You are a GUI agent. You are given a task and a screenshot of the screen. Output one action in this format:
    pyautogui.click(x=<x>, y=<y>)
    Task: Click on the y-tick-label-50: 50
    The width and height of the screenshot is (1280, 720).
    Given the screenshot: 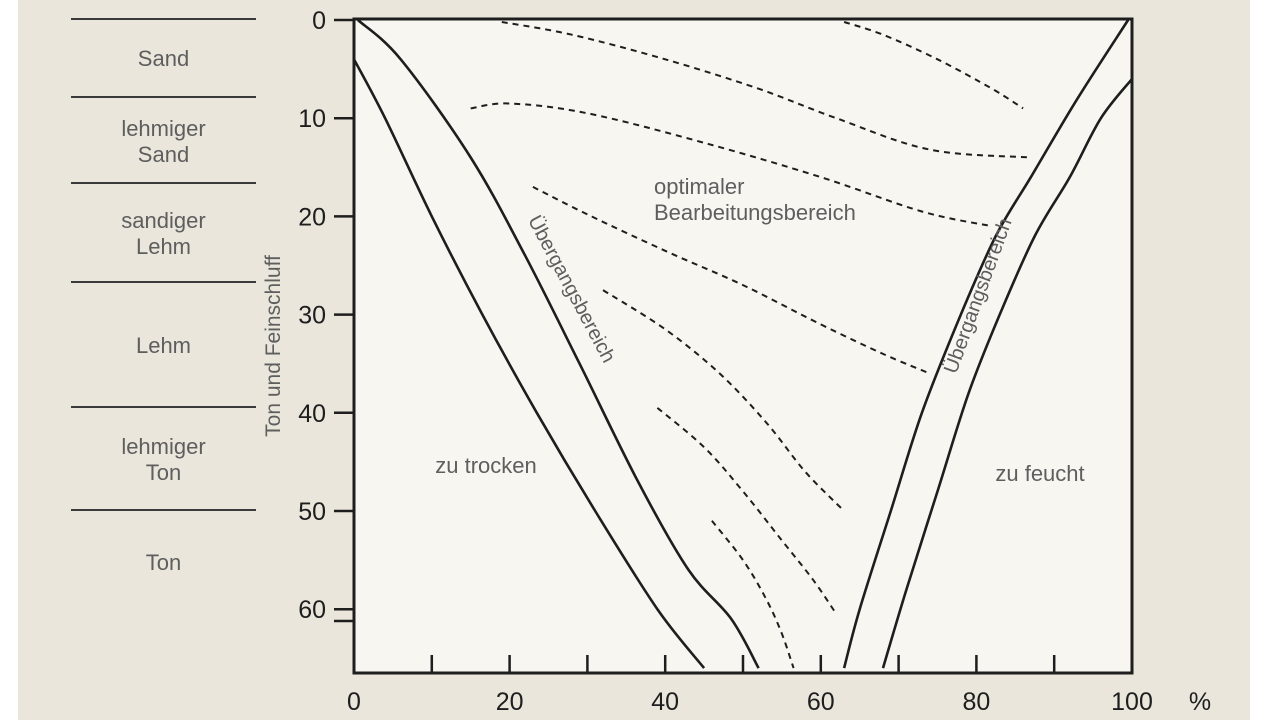 What is the action you would take?
    pyautogui.click(x=312, y=512)
    